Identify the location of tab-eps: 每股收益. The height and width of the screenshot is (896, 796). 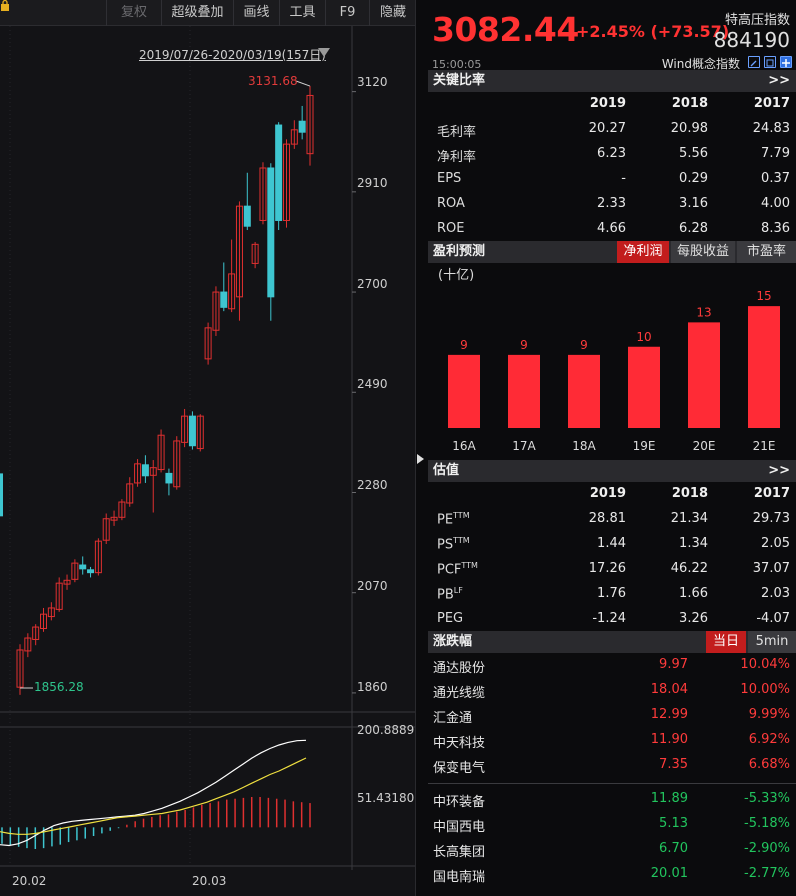
(703, 252).